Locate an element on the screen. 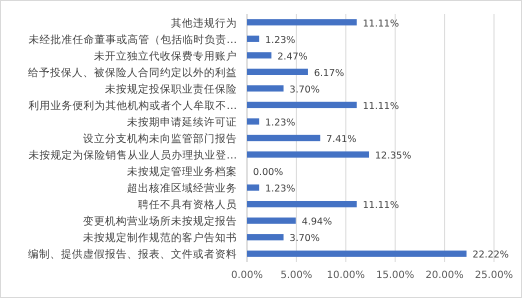 Image resolution: width=522 pixels, height=298 pixels. y-tick-label: 未按规定制作规范的客户告知书 is located at coordinates (160, 237).